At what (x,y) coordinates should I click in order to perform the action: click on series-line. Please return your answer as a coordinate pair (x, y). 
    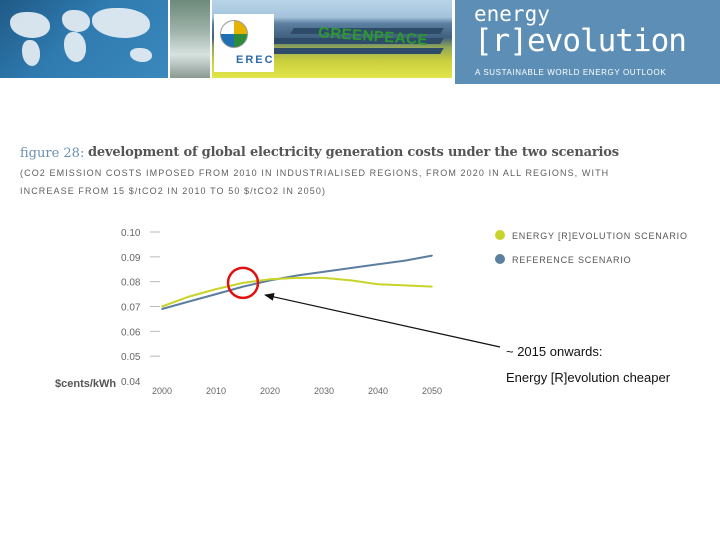
    Looking at the image, I should click on (297, 282).